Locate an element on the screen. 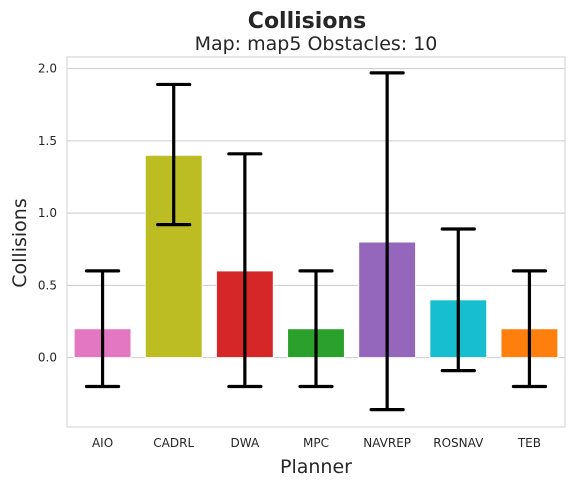 This screenshot has height=486, width=573. x-tick-label: NAVREP is located at coordinates (387, 443).